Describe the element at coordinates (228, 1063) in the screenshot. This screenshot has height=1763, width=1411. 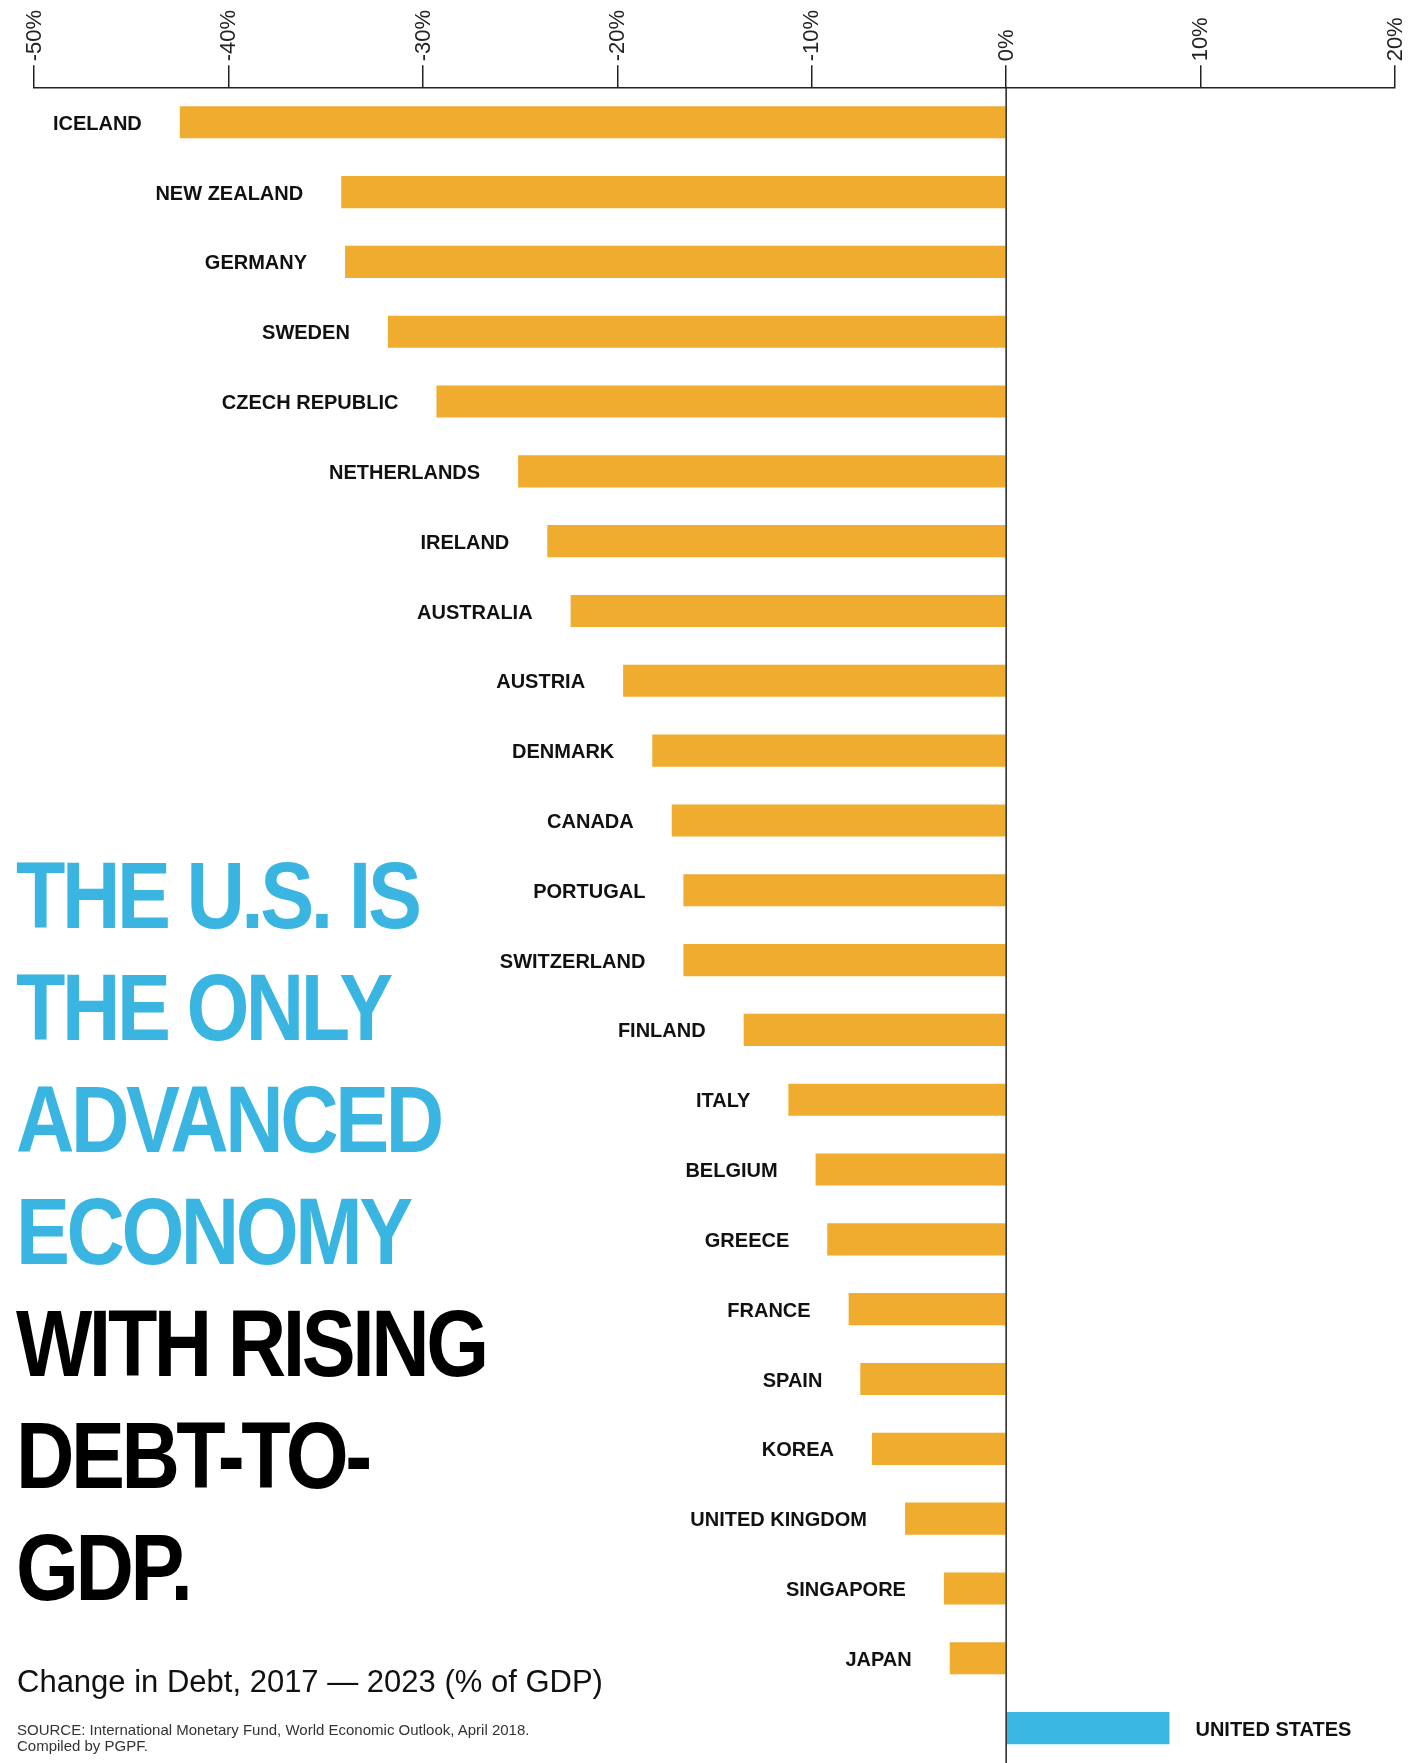
I see `text: THE U.S. IS THE ONLY ADVANCED ECONOMY` at that location.